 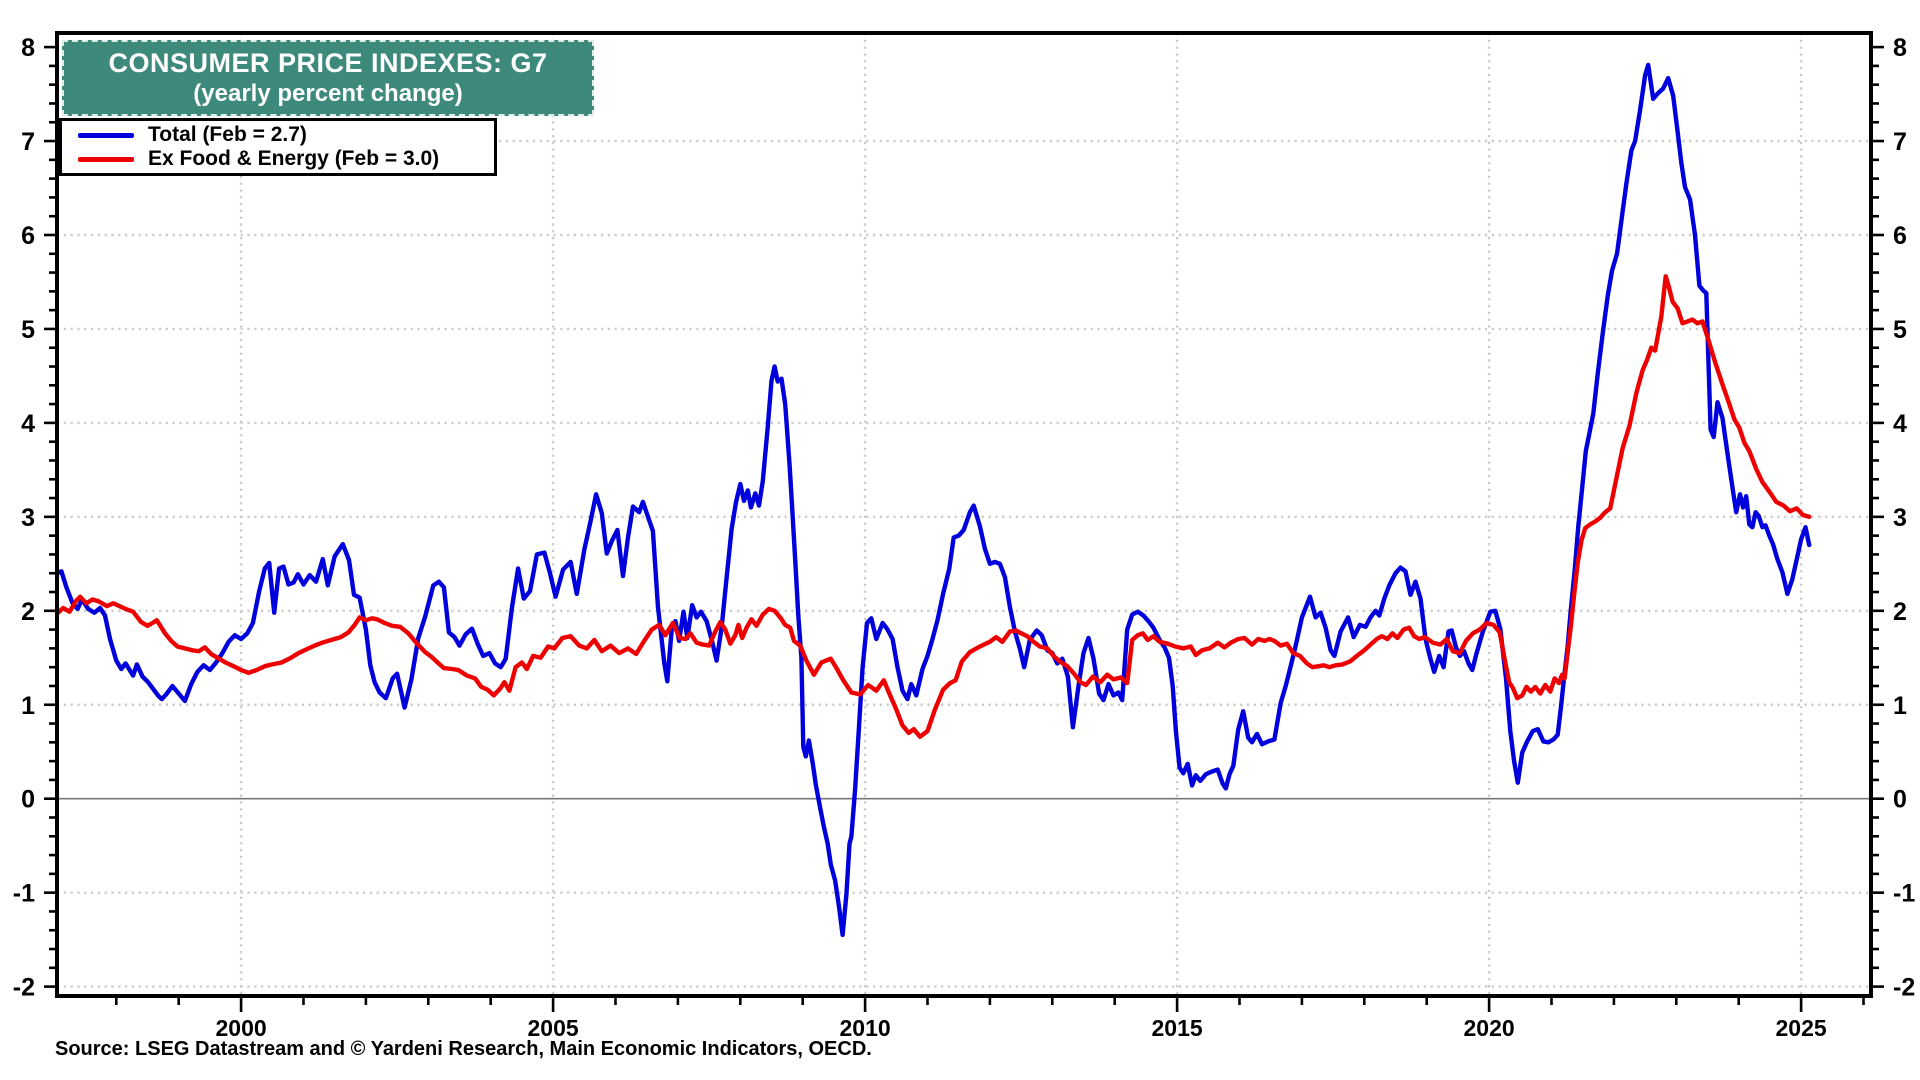 What do you see at coordinates (1489, 1028) in the screenshot?
I see `svg-text: 2020` at bounding box center [1489, 1028].